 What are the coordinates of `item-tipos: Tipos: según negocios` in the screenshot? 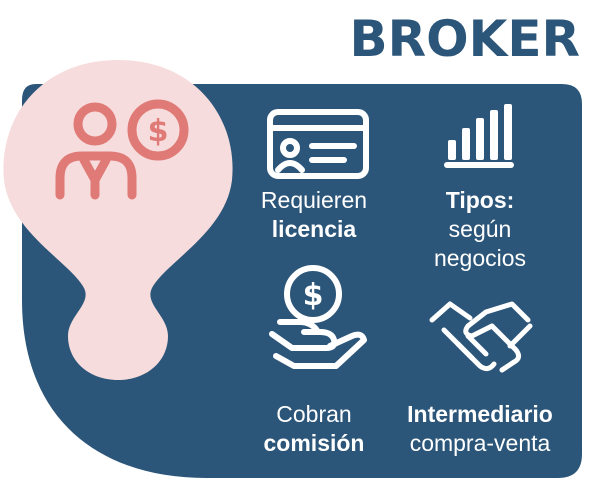 It's located at (480, 229).